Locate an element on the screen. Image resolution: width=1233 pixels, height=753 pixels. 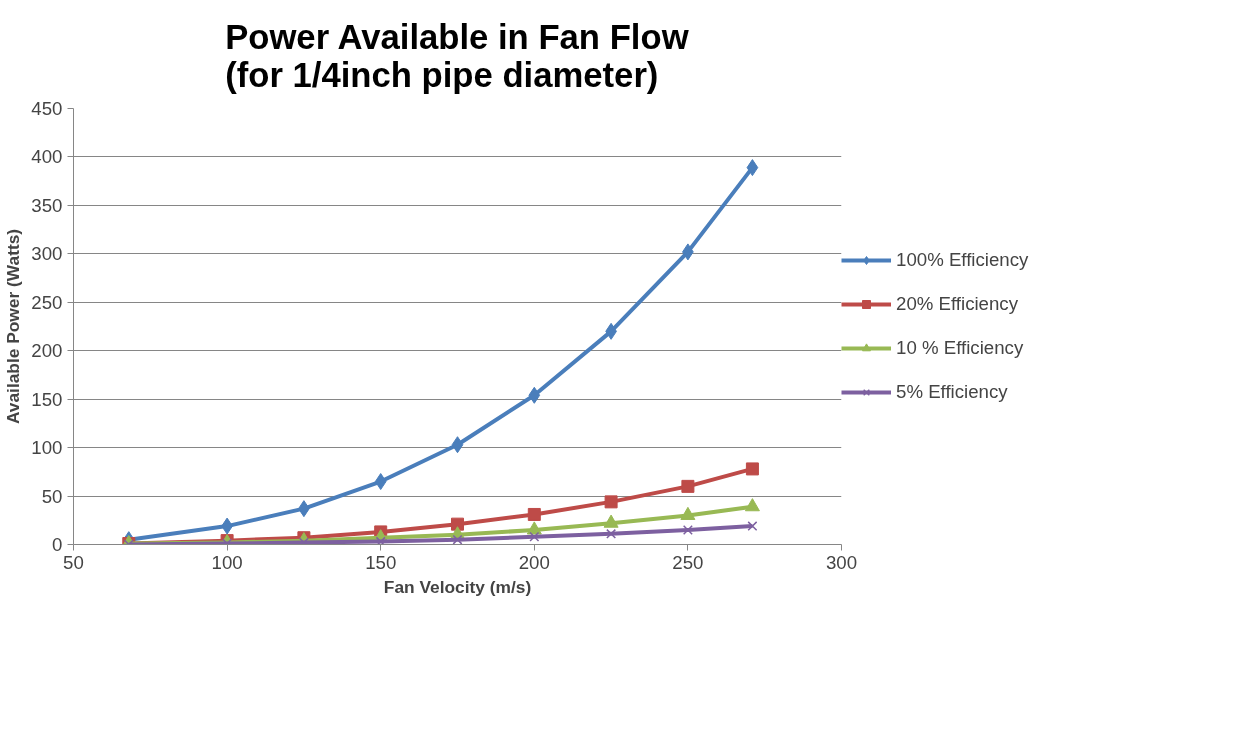
x-tick-label: 250 is located at coordinates (688, 562).